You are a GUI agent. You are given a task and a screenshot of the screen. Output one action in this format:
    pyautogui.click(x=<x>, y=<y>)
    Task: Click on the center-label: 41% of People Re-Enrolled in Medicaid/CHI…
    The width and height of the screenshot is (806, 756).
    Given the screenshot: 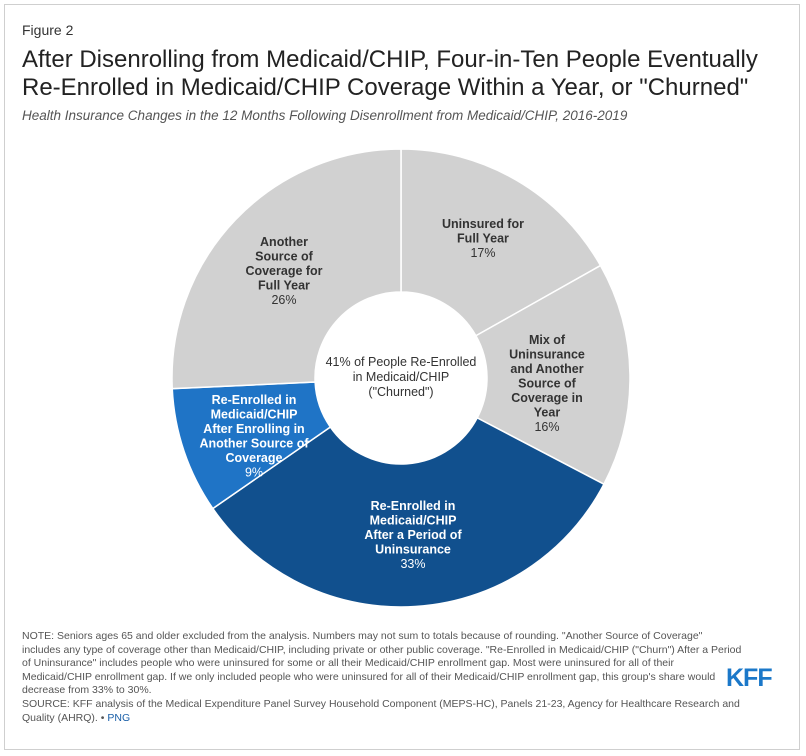 What is the action you would take?
    pyautogui.click(x=401, y=377)
    